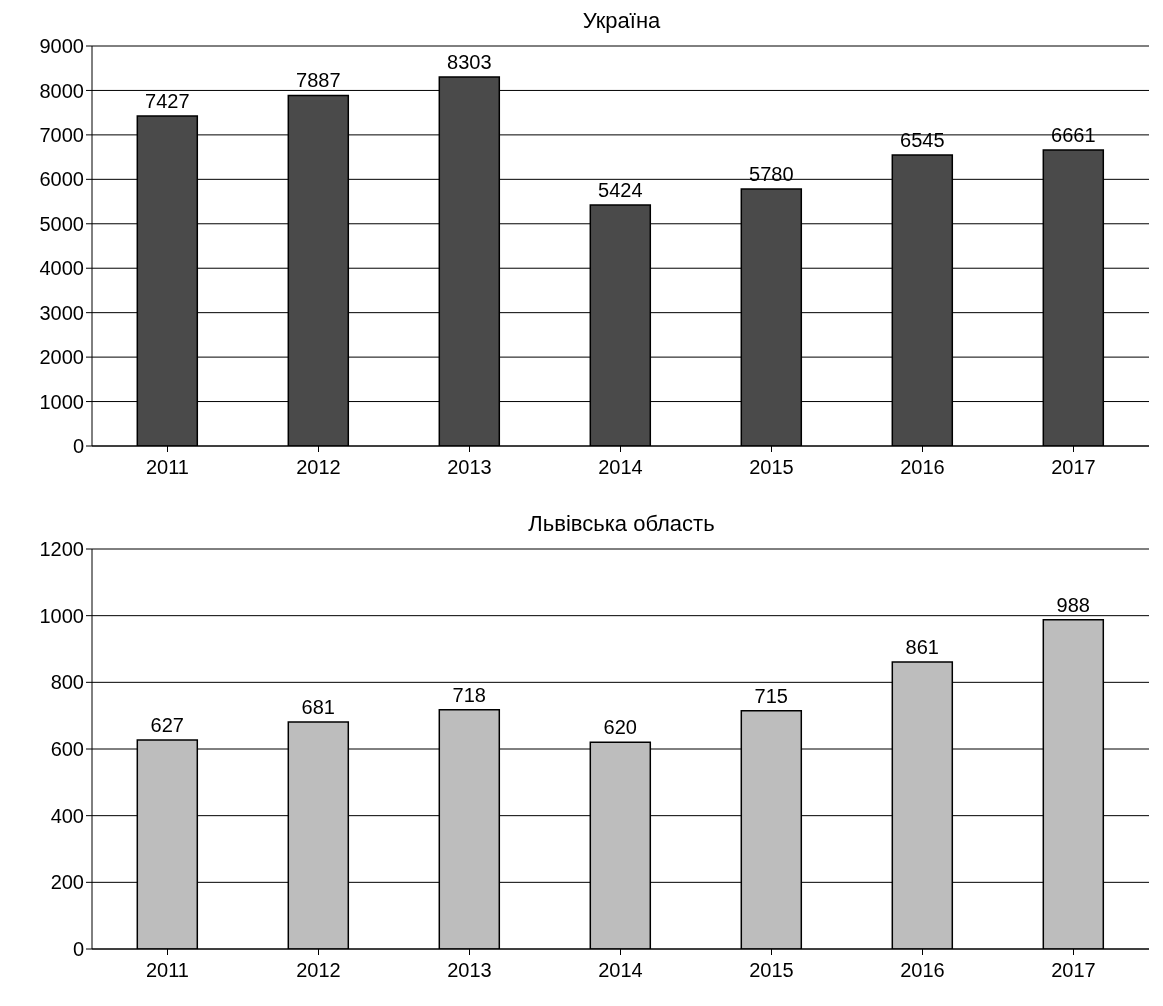 This screenshot has height=1006, width=1163. Describe the element at coordinates (61, 179) in the screenshot. I see `y-tick-label: 6000` at that location.